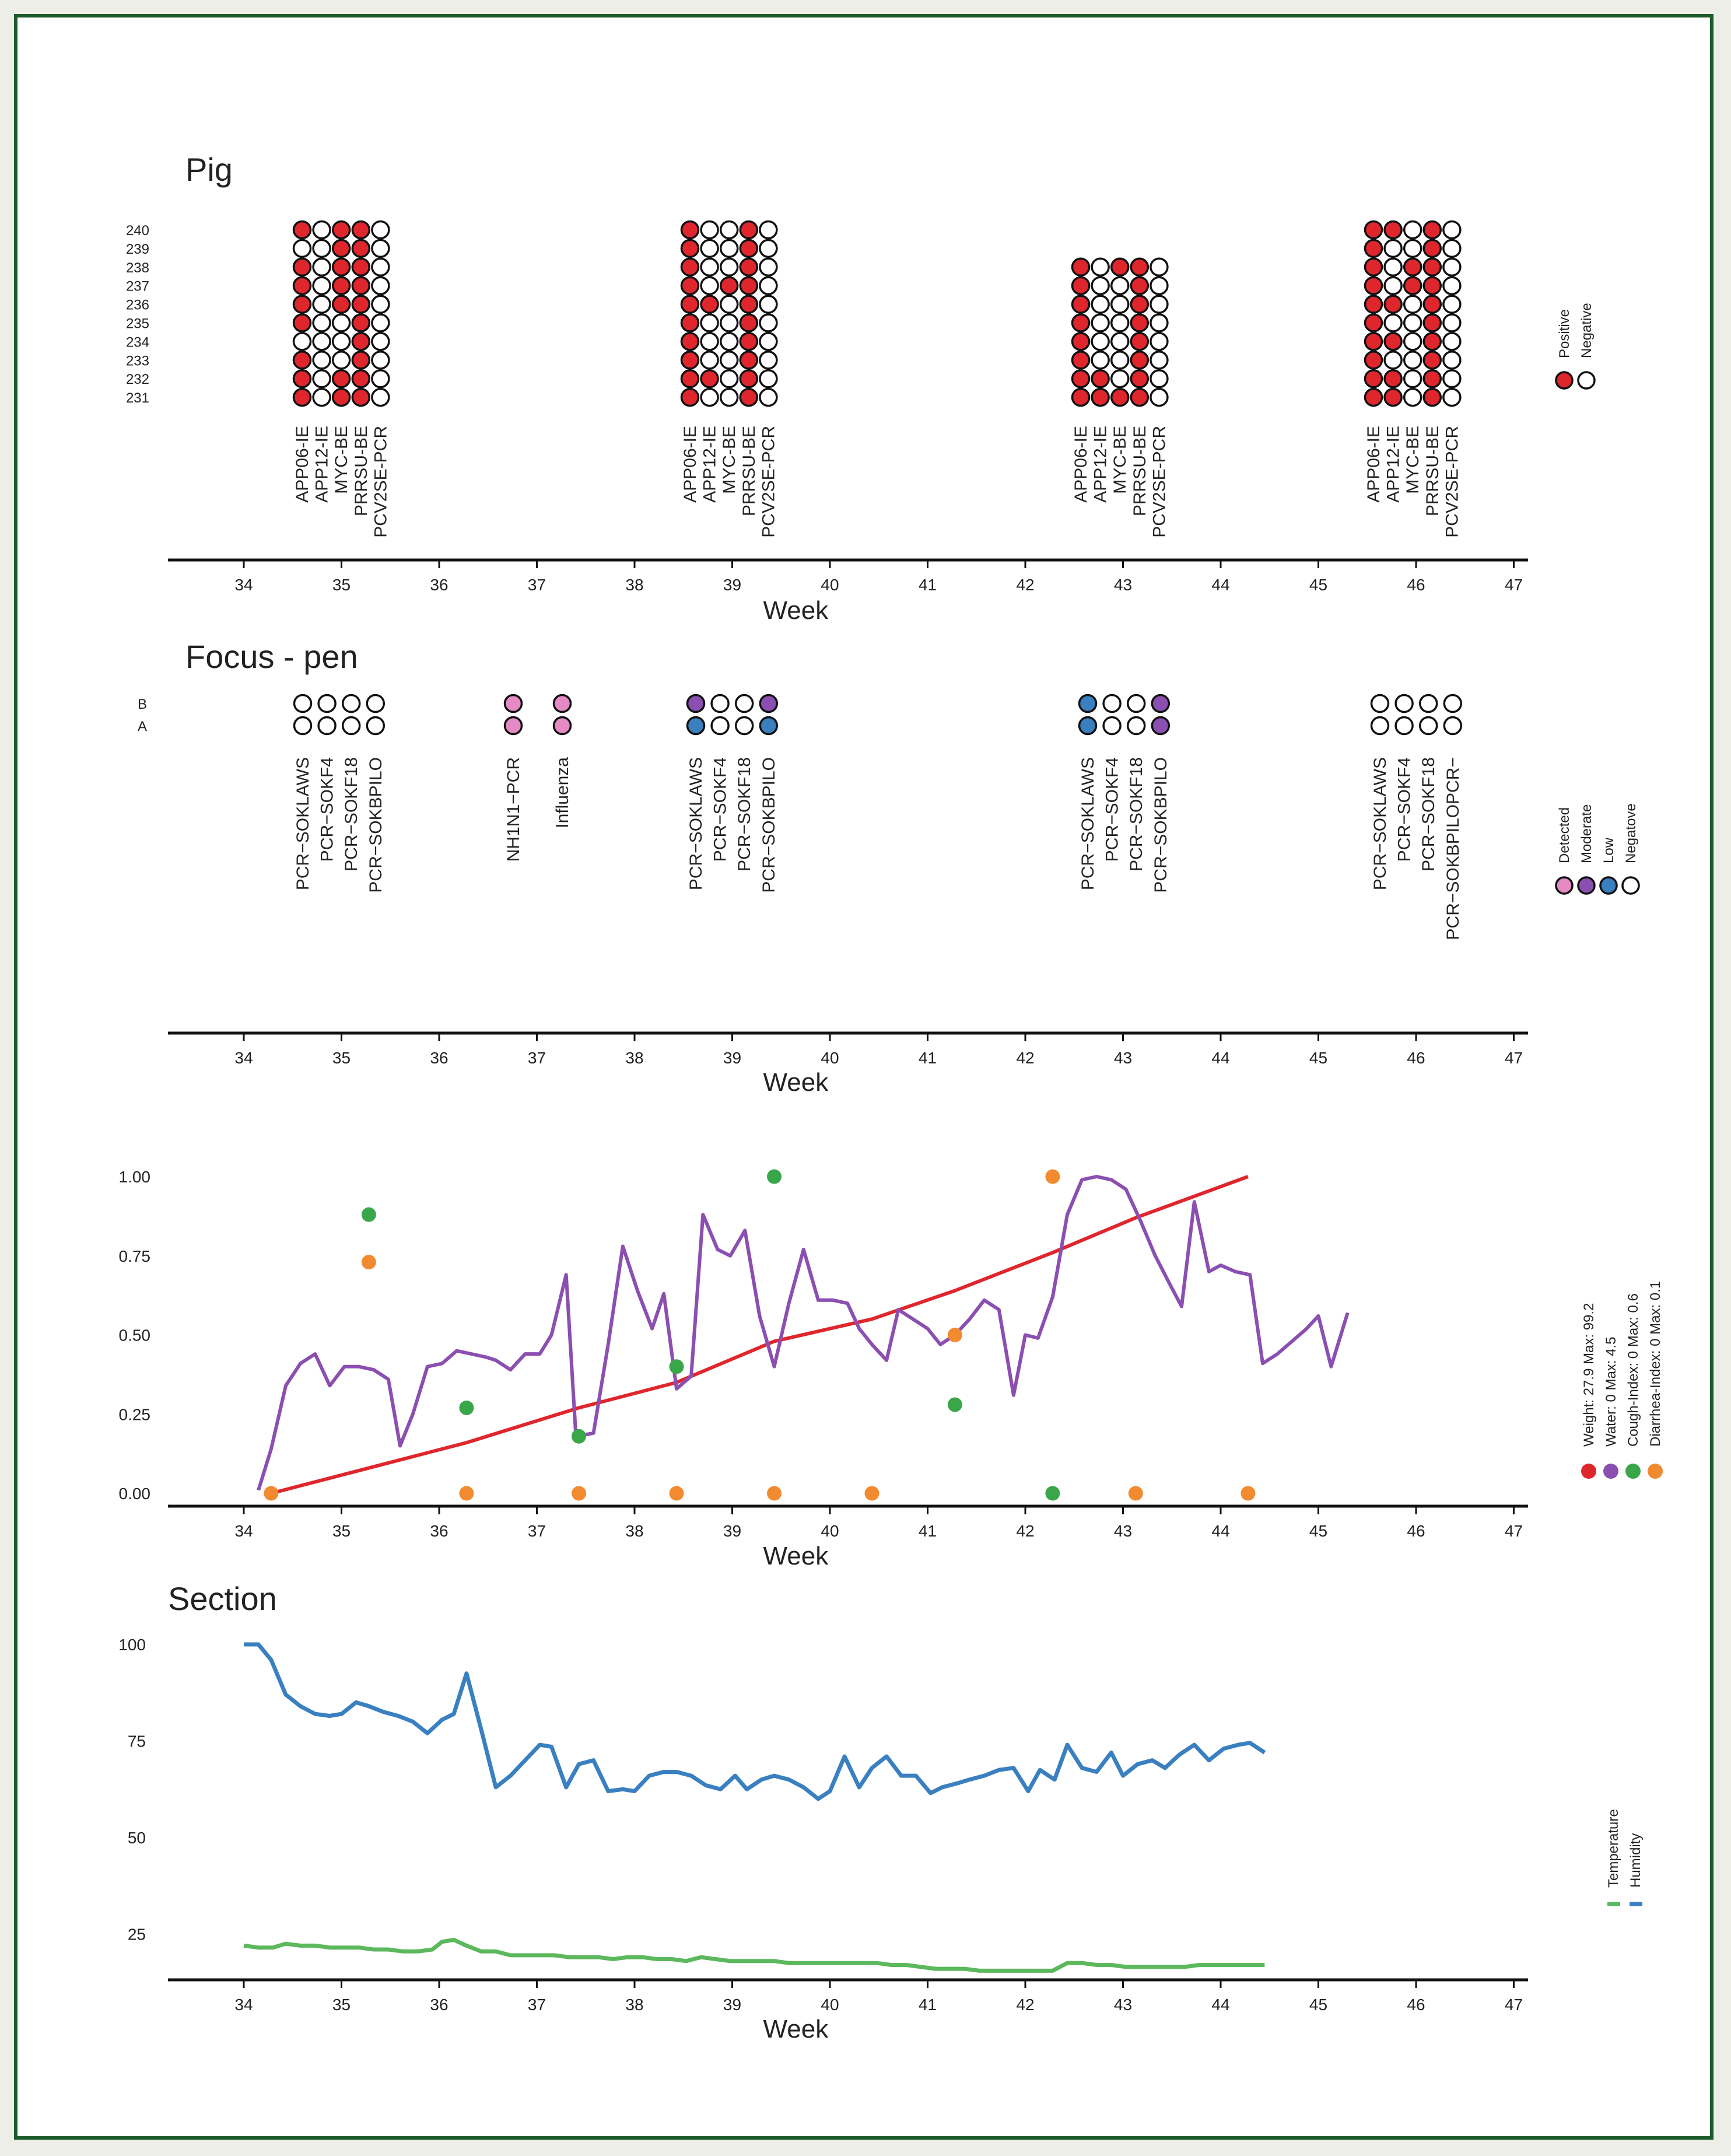 This screenshot has height=2156, width=1731. Describe the element at coordinates (1220, 585) in the screenshot. I see `x-tick-label: 44` at that location.